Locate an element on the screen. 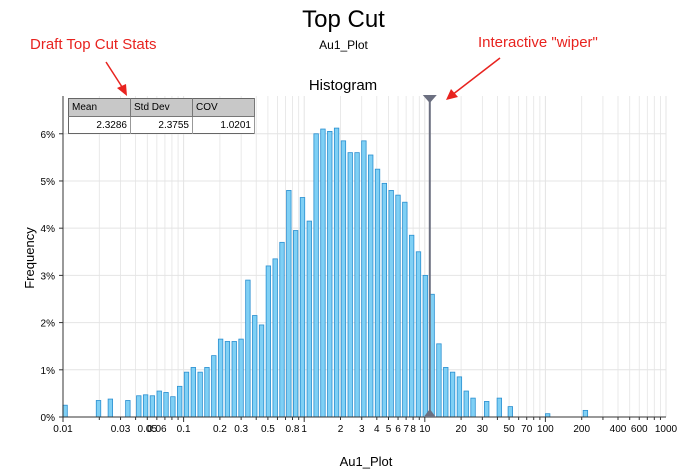 The width and height of the screenshot is (687, 475). wiper-arrow-line is located at coordinates (476, 76).